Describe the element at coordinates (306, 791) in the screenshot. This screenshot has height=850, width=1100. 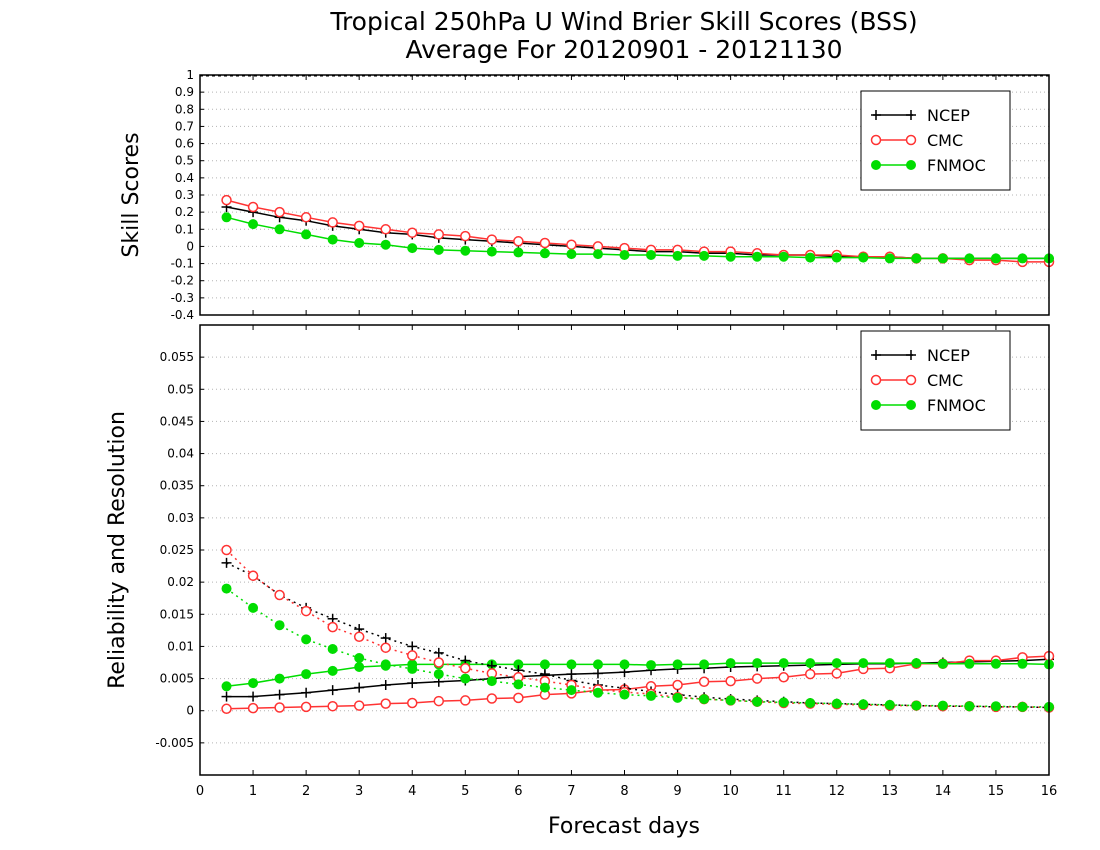
I see `xtick-label: 2` at that location.